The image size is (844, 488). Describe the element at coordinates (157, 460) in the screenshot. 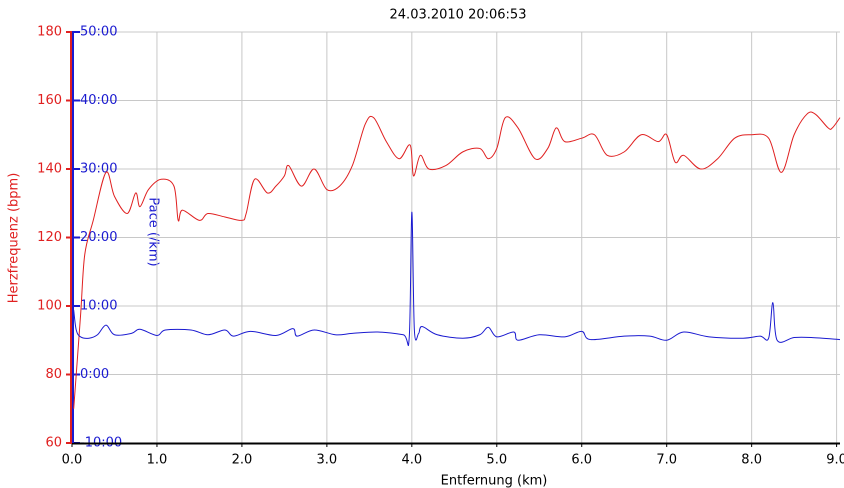

I see `x-tick-label: 1.0` at that location.